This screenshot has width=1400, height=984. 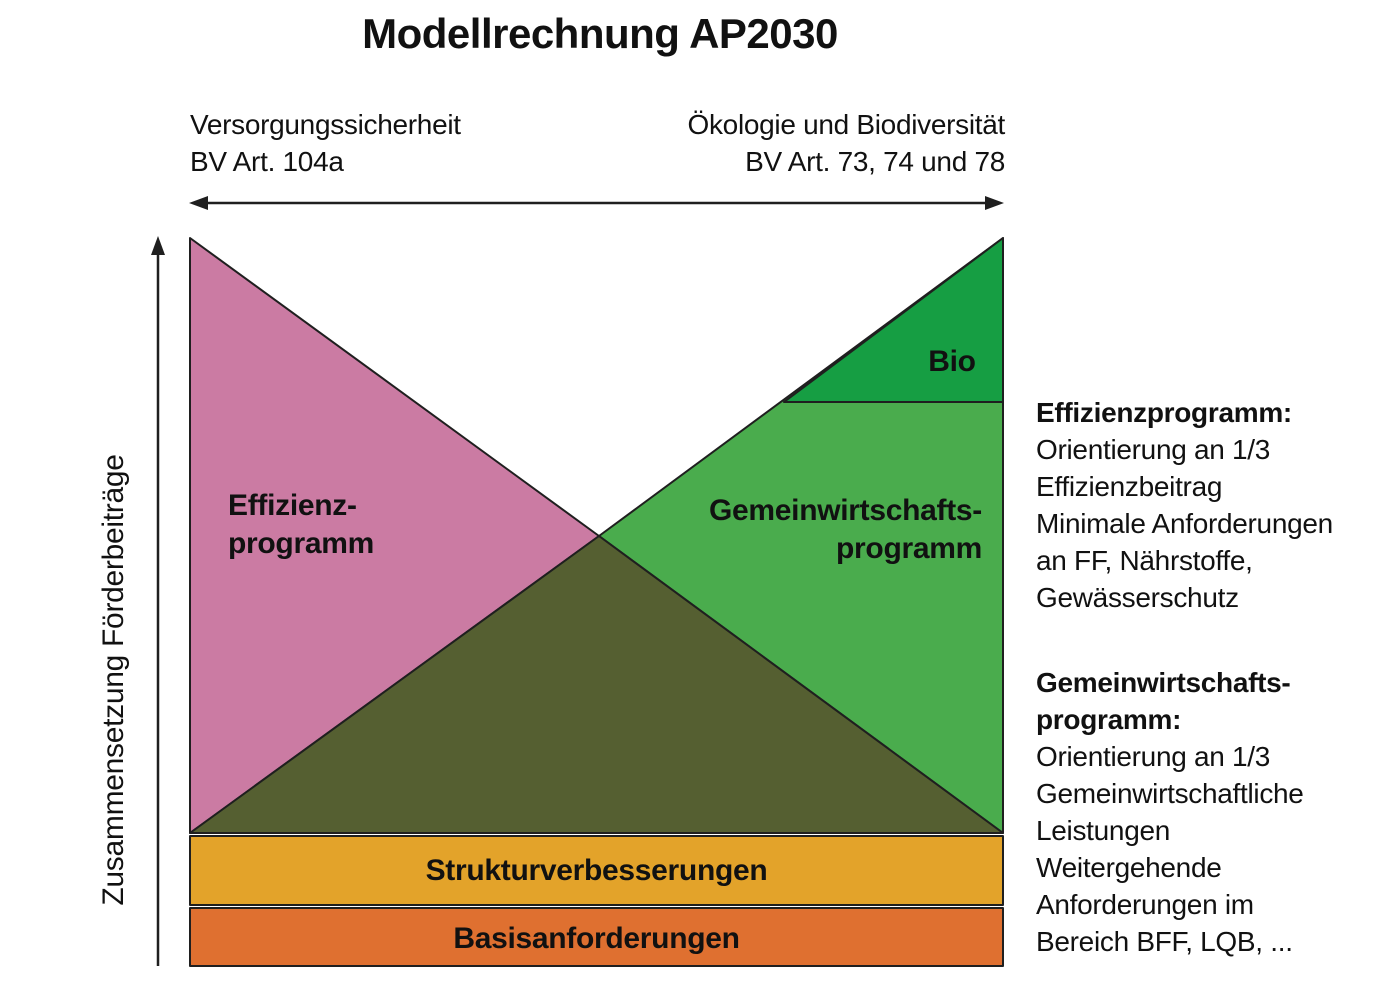 What do you see at coordinates (158, 245) in the screenshot?
I see `y-axis-arrow-head-icon` at bounding box center [158, 245].